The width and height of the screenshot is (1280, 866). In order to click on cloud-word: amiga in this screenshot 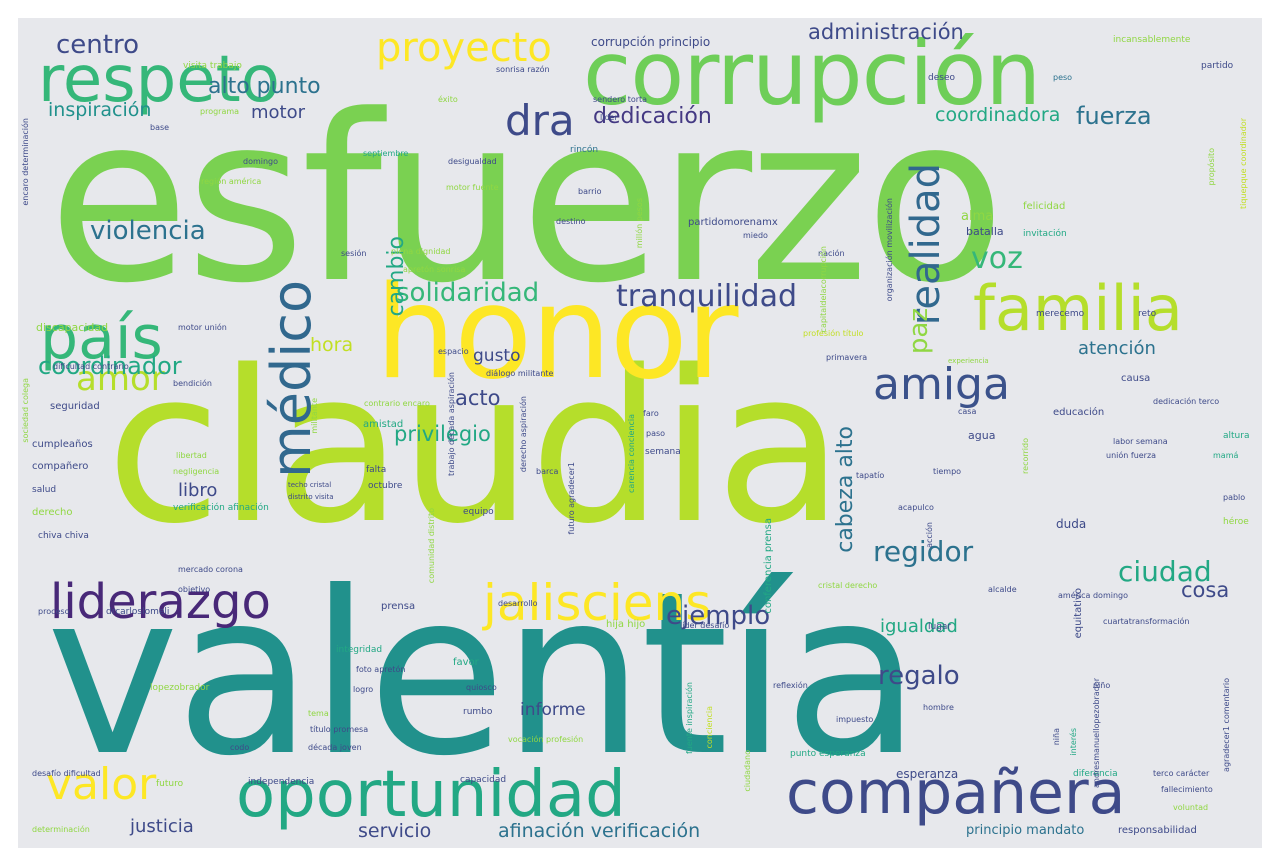, I will do `click(941, 384)`.